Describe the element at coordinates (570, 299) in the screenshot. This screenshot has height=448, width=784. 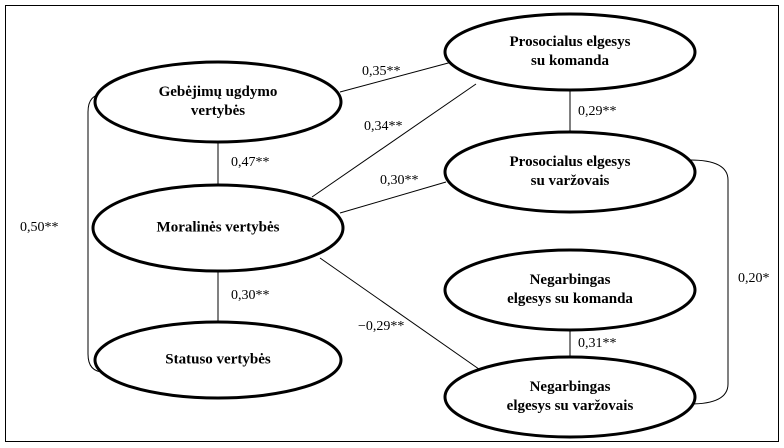
I see `node-label: elgesys su komanda` at that location.